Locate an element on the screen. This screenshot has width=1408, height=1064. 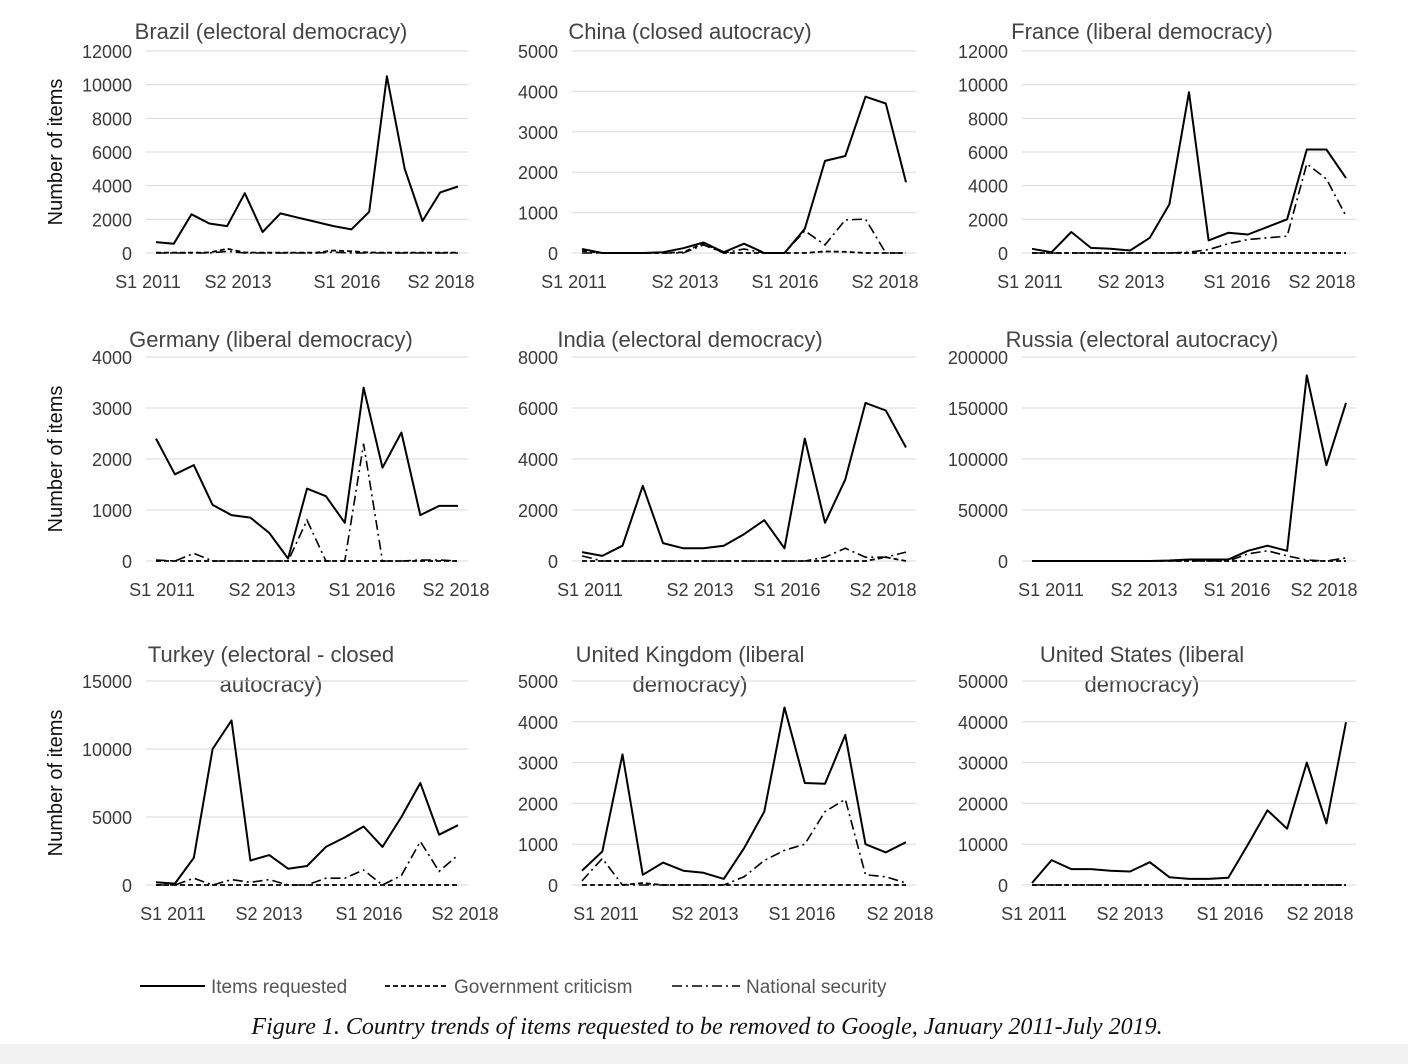
panel-title-united-states-liberal-democracy: United States (liberal is located at coordinates (1142, 654).